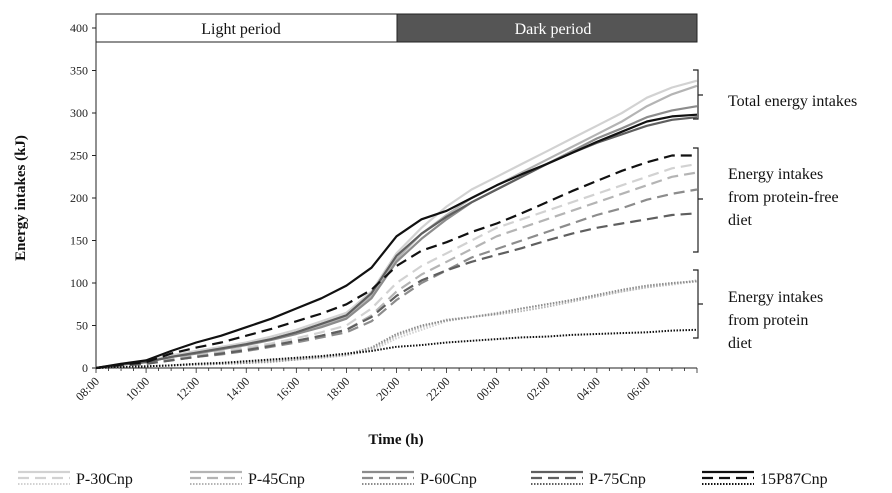  I want to click on legend-item-p-75cnp: P-75Cnp, so click(588, 479).